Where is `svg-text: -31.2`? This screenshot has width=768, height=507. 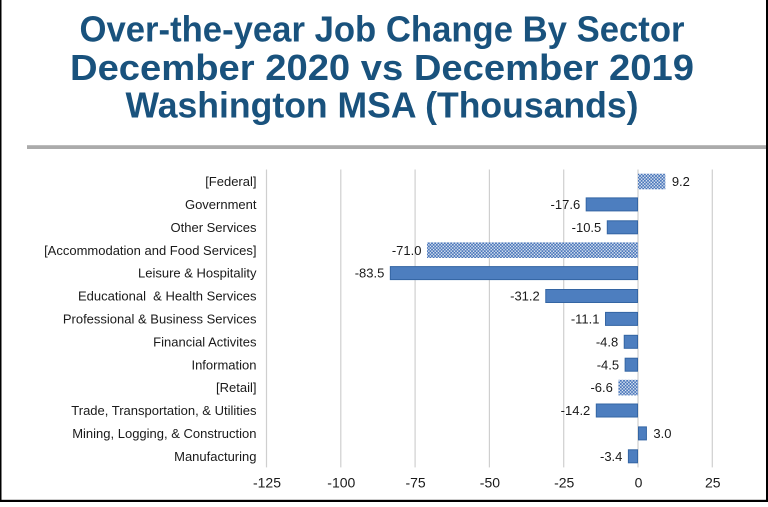
svg-text: -31.2 is located at coordinates (525, 296).